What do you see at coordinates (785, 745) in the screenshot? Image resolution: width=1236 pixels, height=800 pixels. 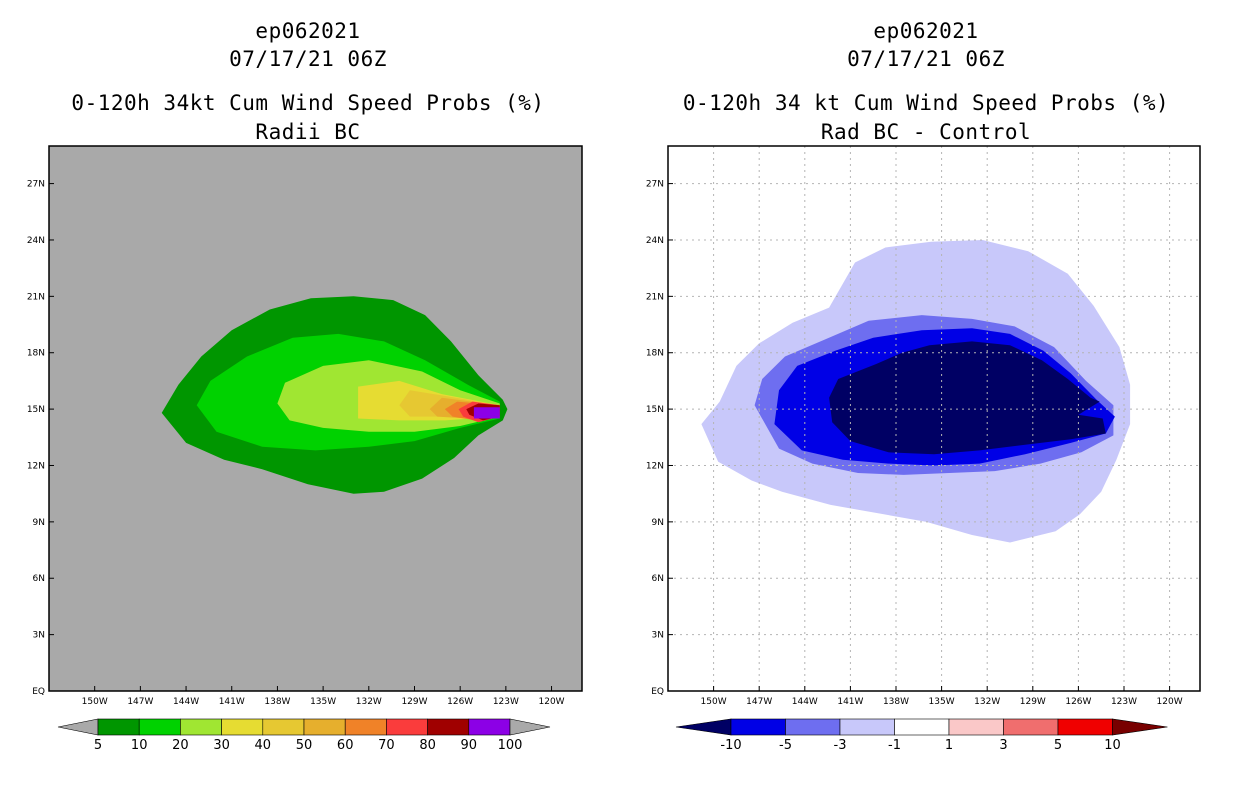 I see `colorbar-label: -5` at bounding box center [785, 745].